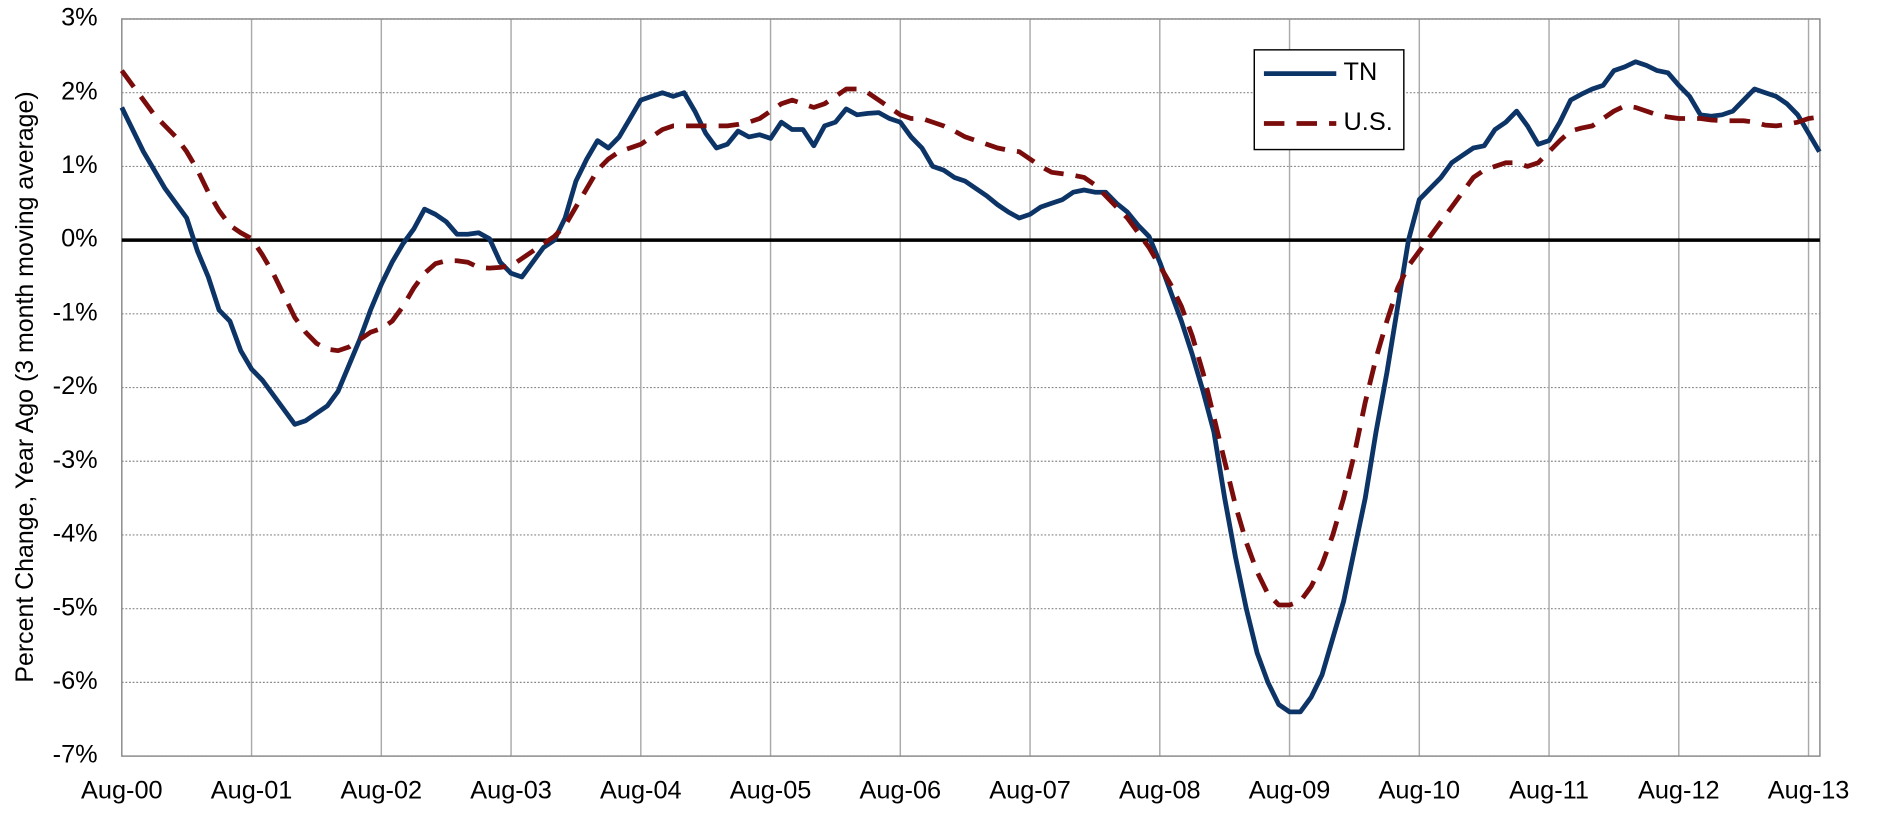 The image size is (1879, 819). I want to click on x-tick-label: Aug-04, so click(641, 790).